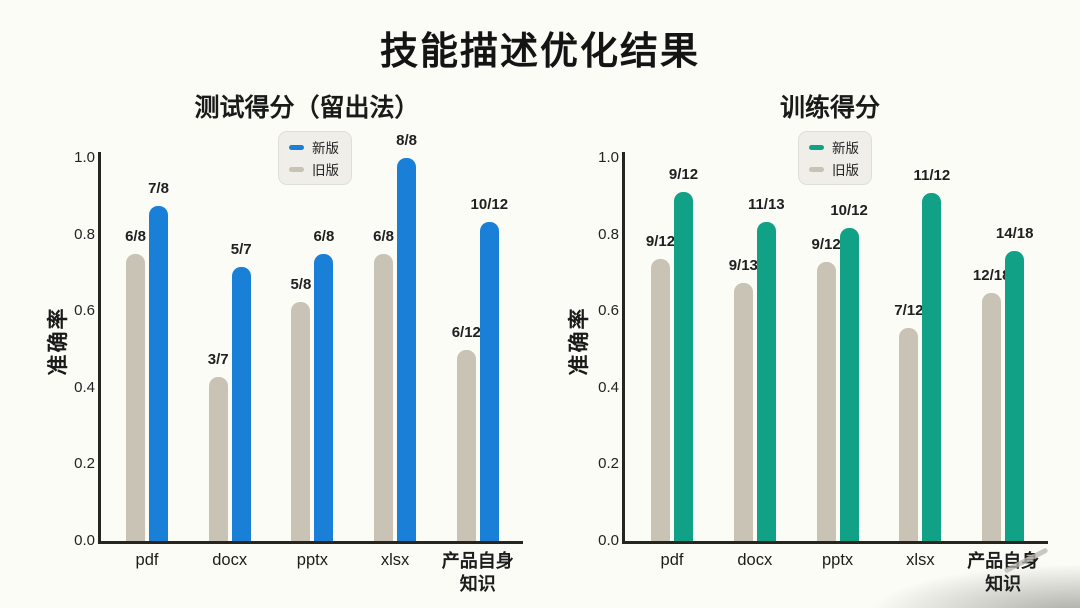 The image size is (1080, 608). Describe the element at coordinates (835, 158) in the screenshot. I see `right-legend: 新版 旧版` at that location.